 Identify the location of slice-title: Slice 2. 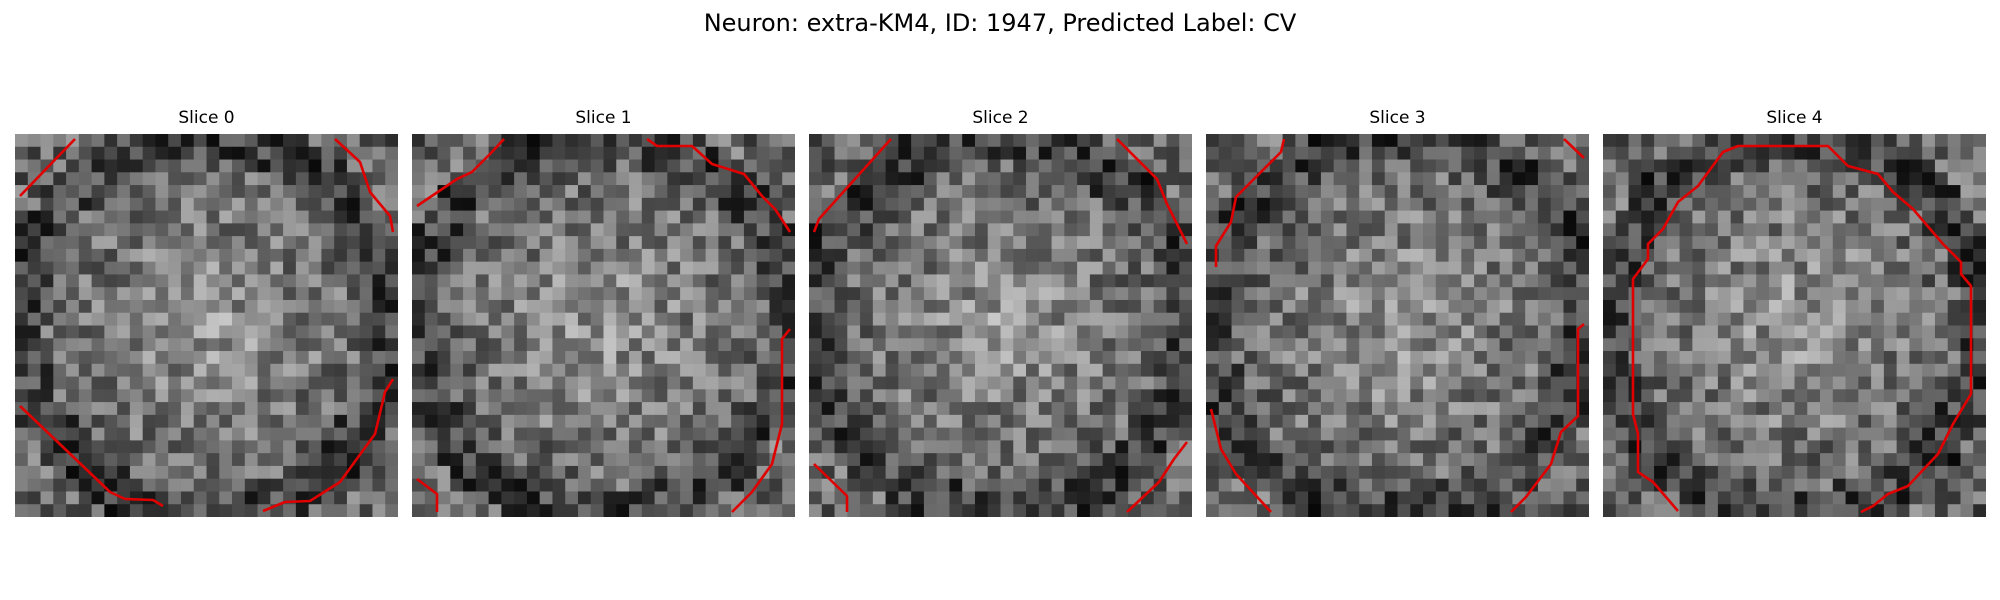
(1000, 118).